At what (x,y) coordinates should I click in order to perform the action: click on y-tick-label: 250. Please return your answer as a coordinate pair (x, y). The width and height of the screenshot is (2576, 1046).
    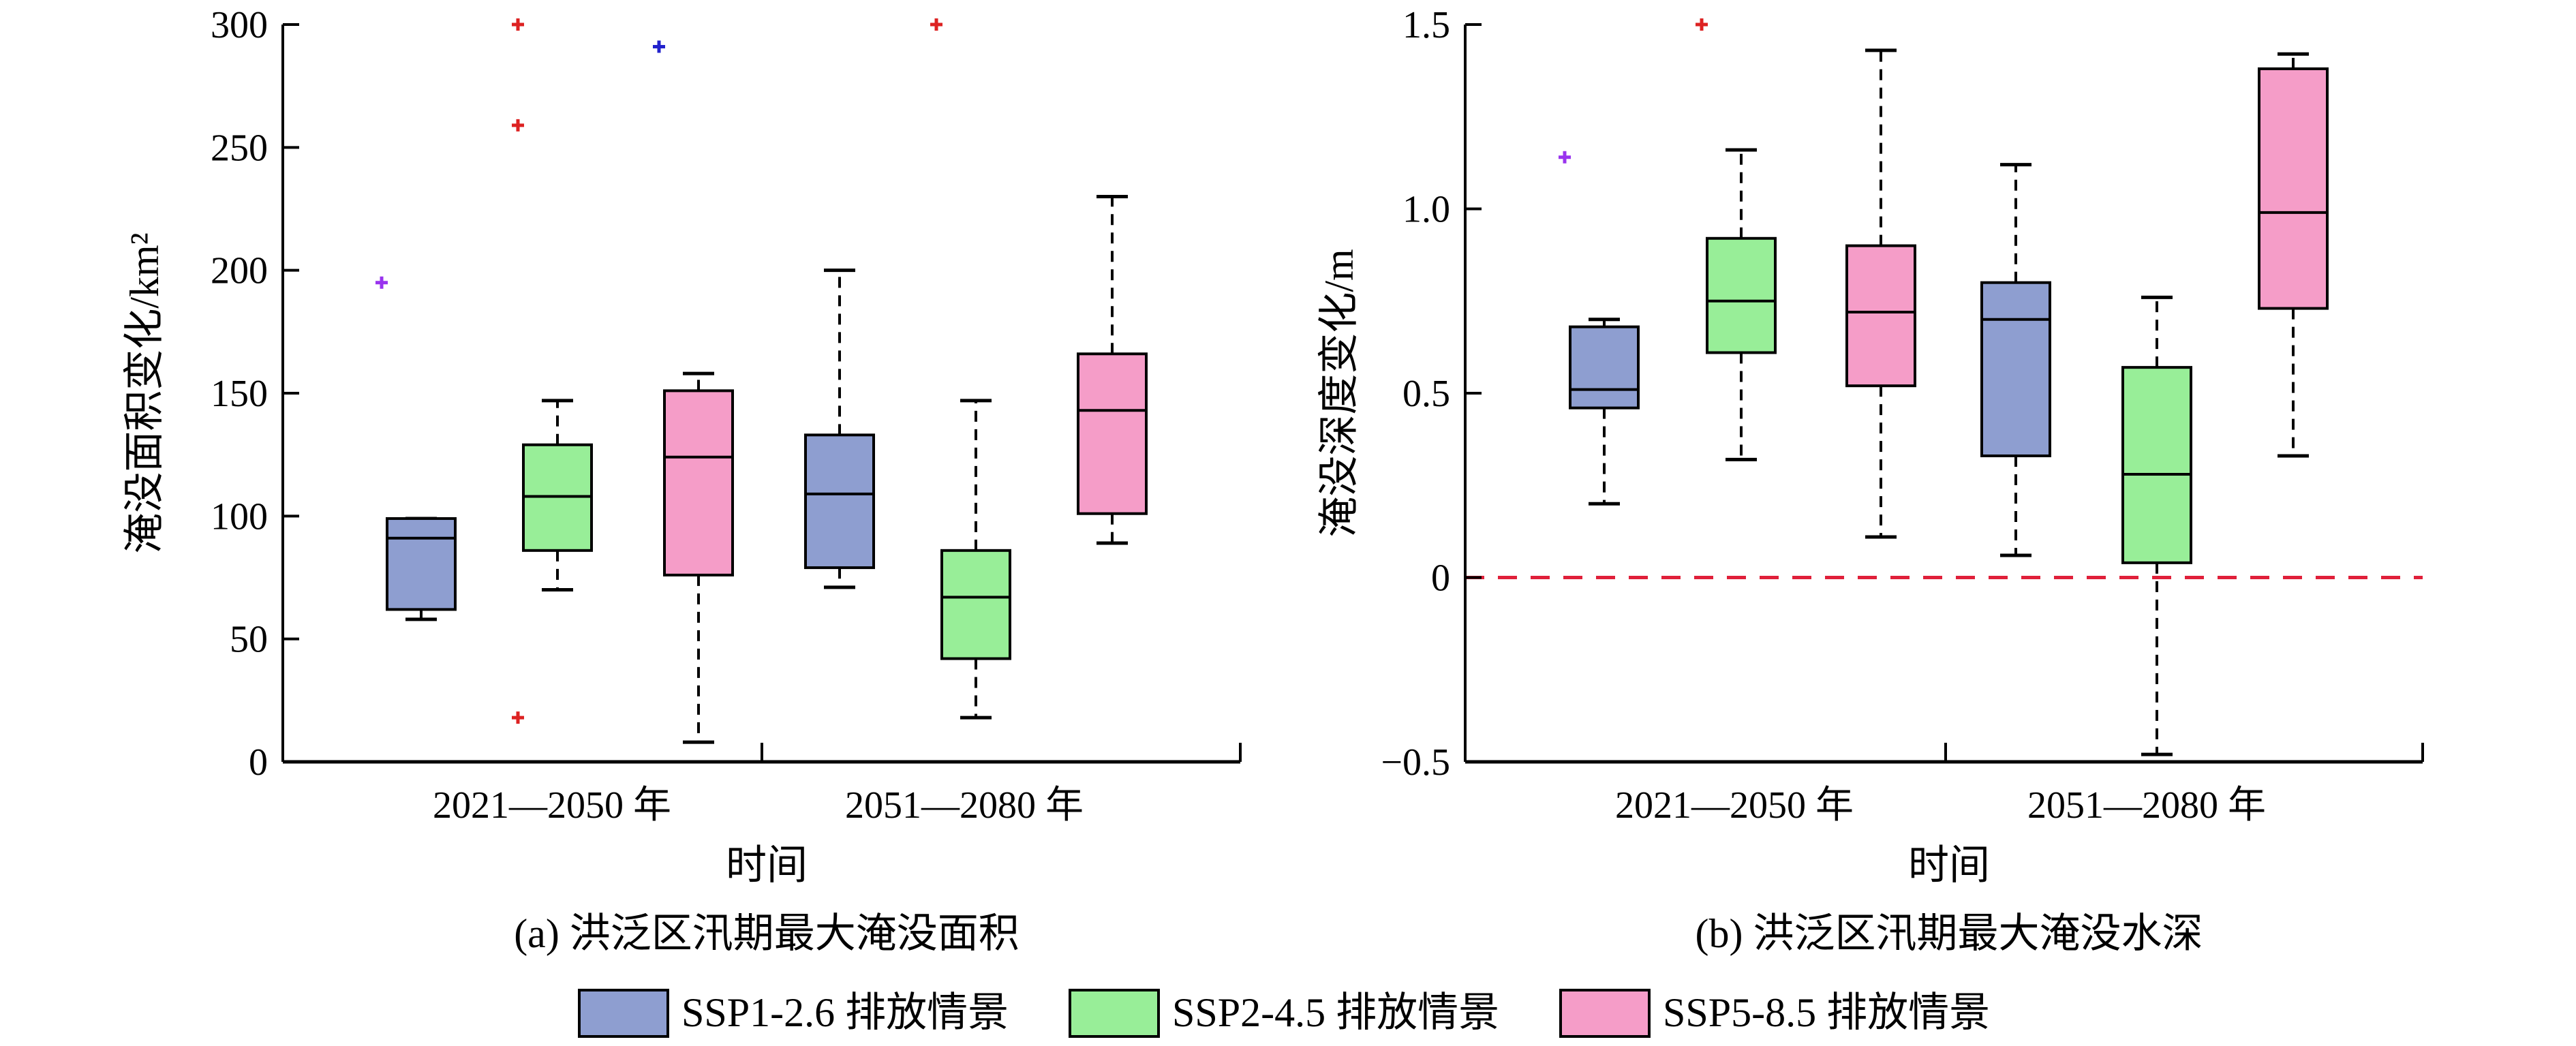
    Looking at the image, I should click on (239, 148).